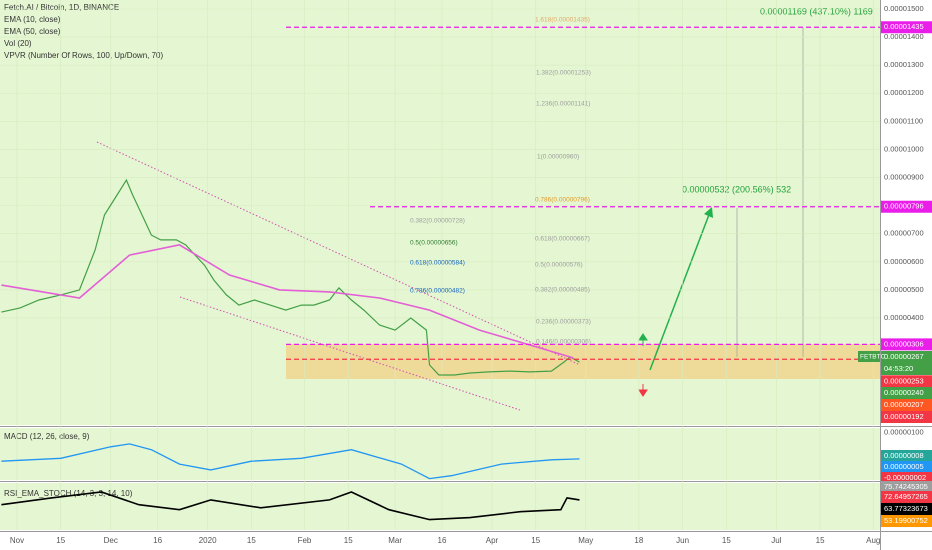 This screenshot has height=550, width=932. What do you see at coordinates (559, 265) in the screenshot?
I see `fib-label: 0.5(0.00000576)` at bounding box center [559, 265].